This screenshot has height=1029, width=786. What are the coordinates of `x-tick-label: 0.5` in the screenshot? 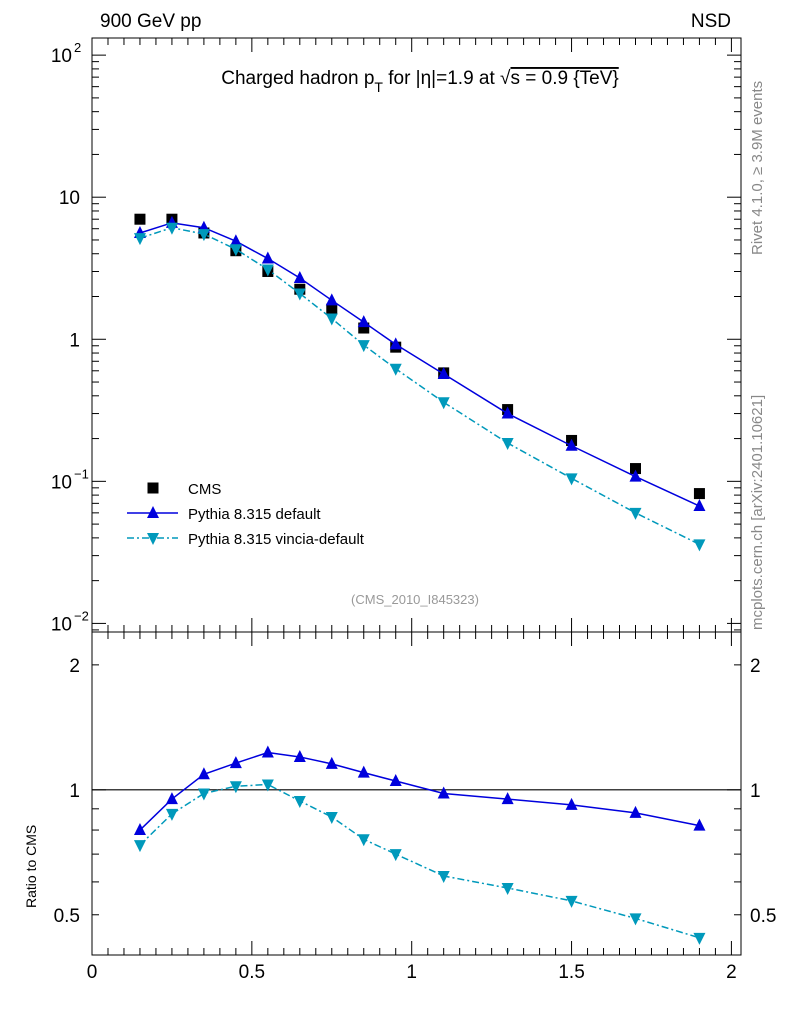 It's located at (252, 972).